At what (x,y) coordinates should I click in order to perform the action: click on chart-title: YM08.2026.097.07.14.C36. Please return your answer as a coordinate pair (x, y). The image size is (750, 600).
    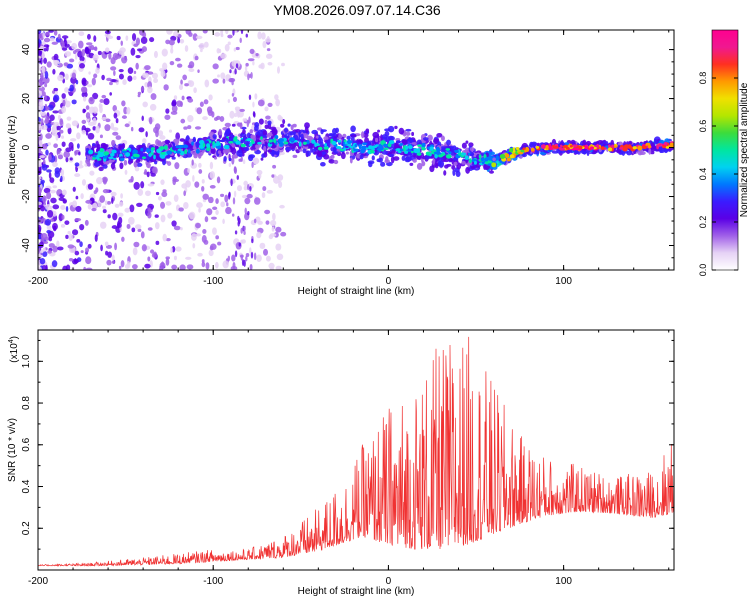
    Looking at the image, I should click on (357, 10).